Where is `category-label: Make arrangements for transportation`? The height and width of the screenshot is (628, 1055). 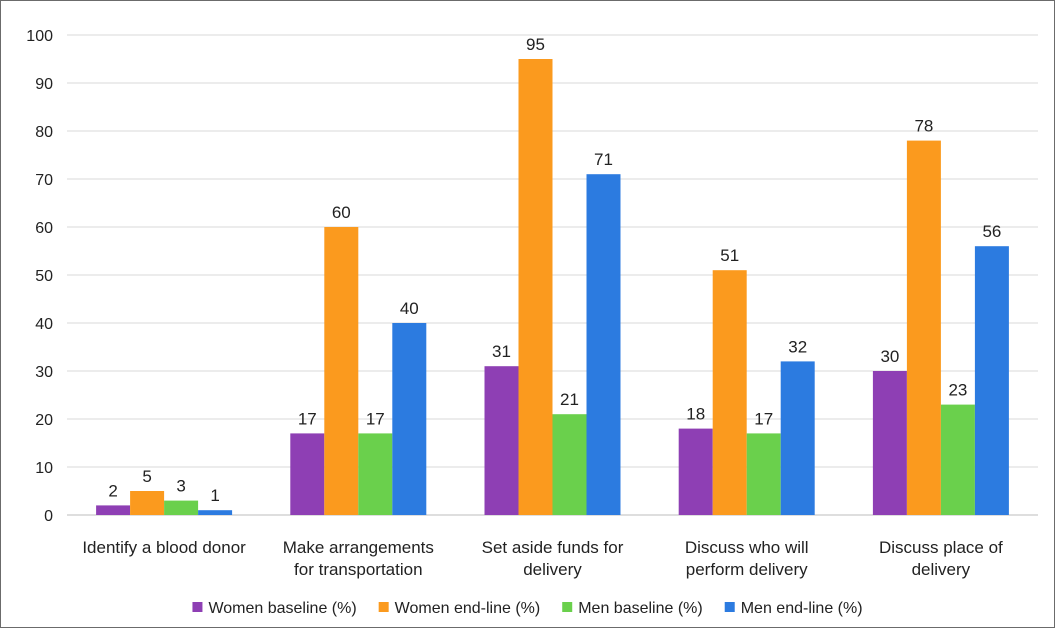 category-label: Make arrangements for transportation is located at coordinates (358, 558).